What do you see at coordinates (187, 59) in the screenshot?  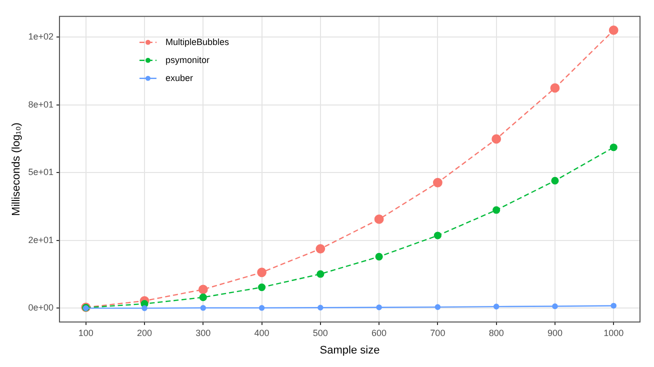 I see `legend-label: psymonitor` at bounding box center [187, 59].